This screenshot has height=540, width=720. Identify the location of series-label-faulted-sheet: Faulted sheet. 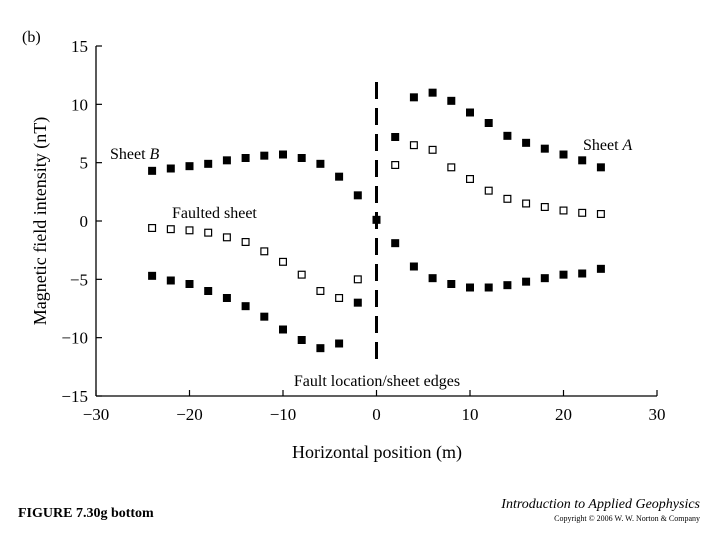
(214, 213).